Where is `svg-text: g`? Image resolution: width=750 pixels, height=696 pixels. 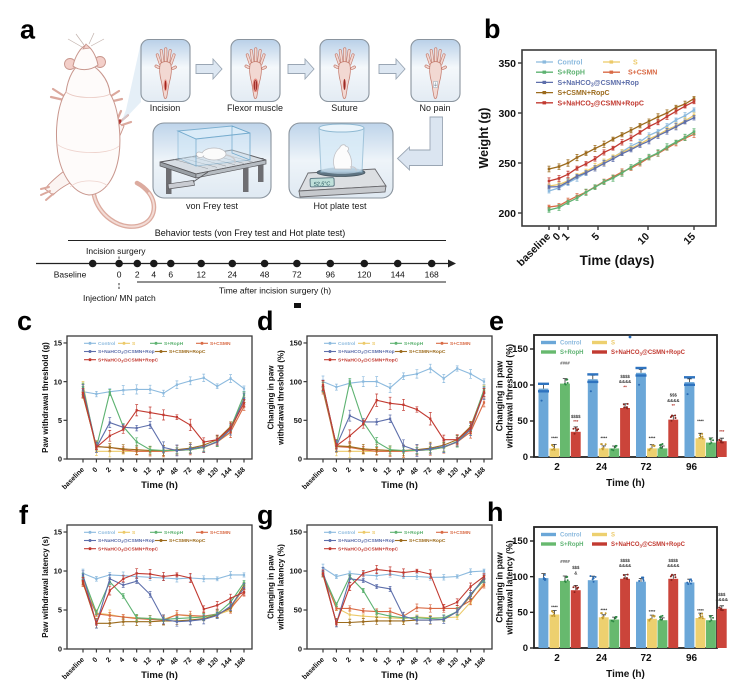 svg-text: g is located at coordinates (265, 515).